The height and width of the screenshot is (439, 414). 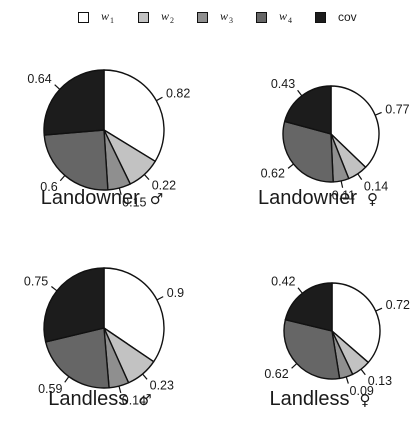 I want to click on legend-swatch-w1, so click(x=83, y=17).